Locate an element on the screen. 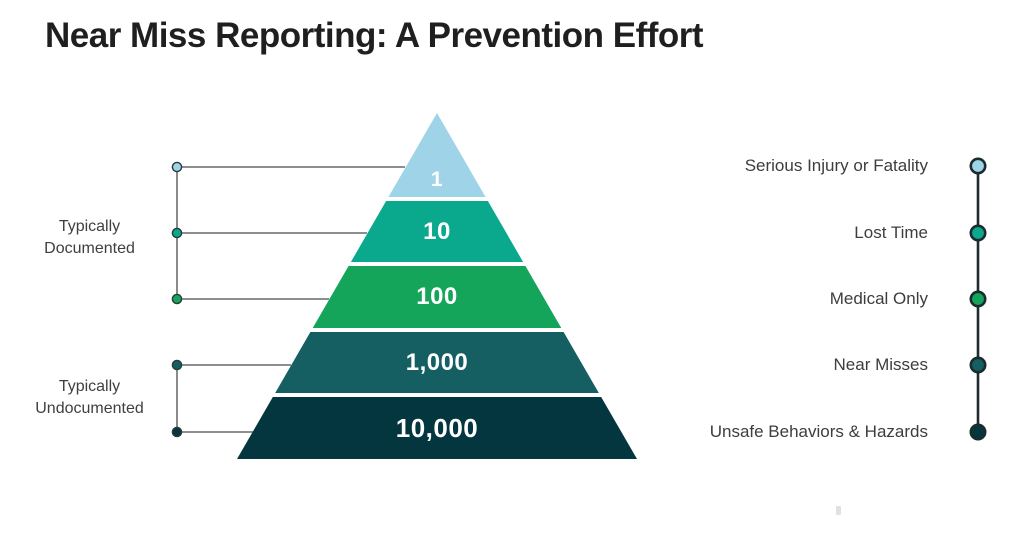 The image size is (1024, 533). page-title: Near Miss Reporting: A Prevention Effort is located at coordinates (374, 35).